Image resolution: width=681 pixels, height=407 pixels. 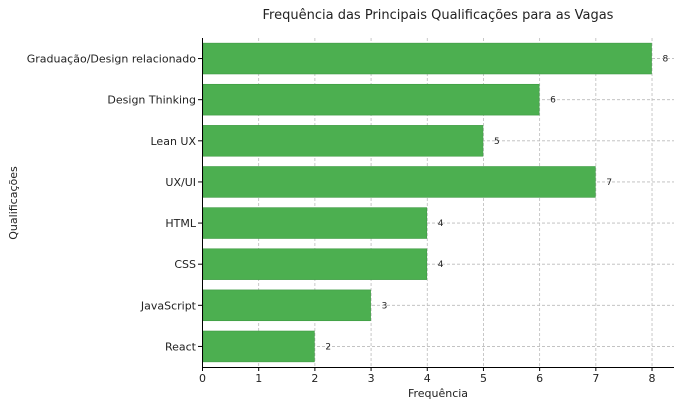 I want to click on x-tick-label: 4, so click(x=427, y=378).